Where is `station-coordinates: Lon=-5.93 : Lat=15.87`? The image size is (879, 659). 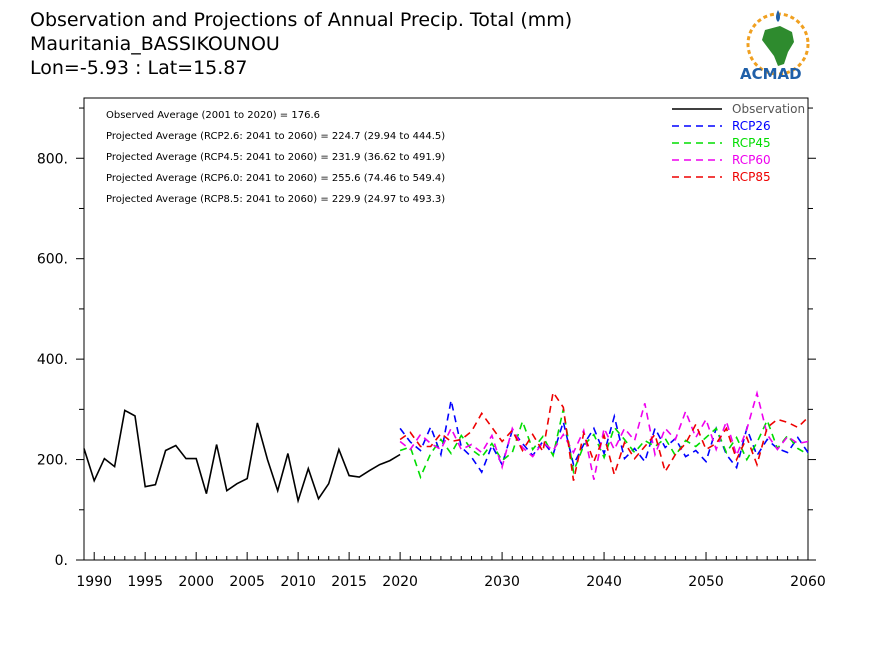
station-coordinates: Lon=-5.93 : Lat=15.87 is located at coordinates (138, 68).